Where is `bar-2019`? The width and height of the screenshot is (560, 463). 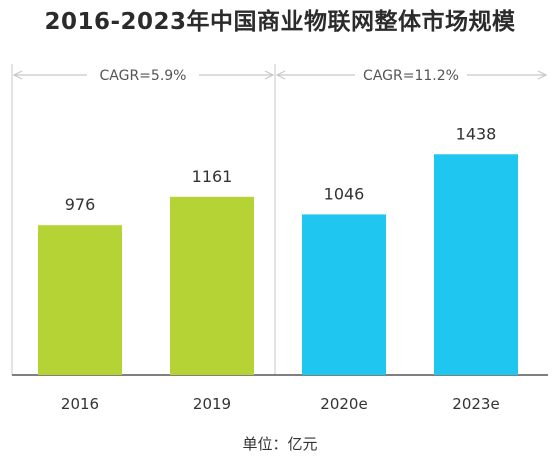
bar-2019 is located at coordinates (212, 285).